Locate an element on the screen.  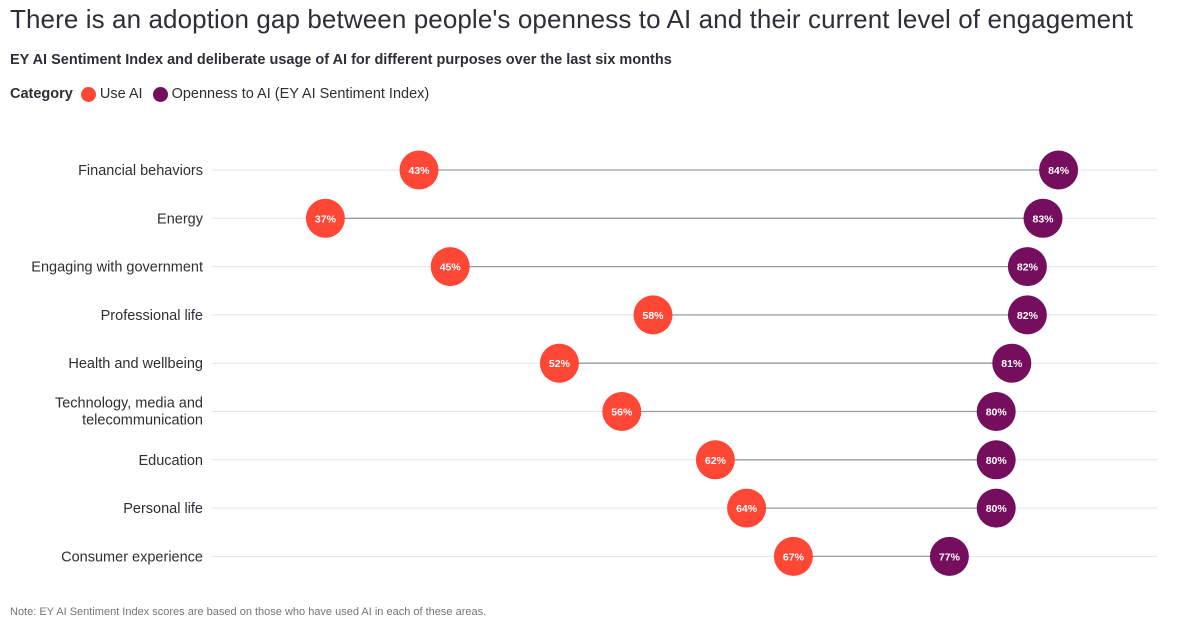
legend-swatch-openness is located at coordinates (160, 94).